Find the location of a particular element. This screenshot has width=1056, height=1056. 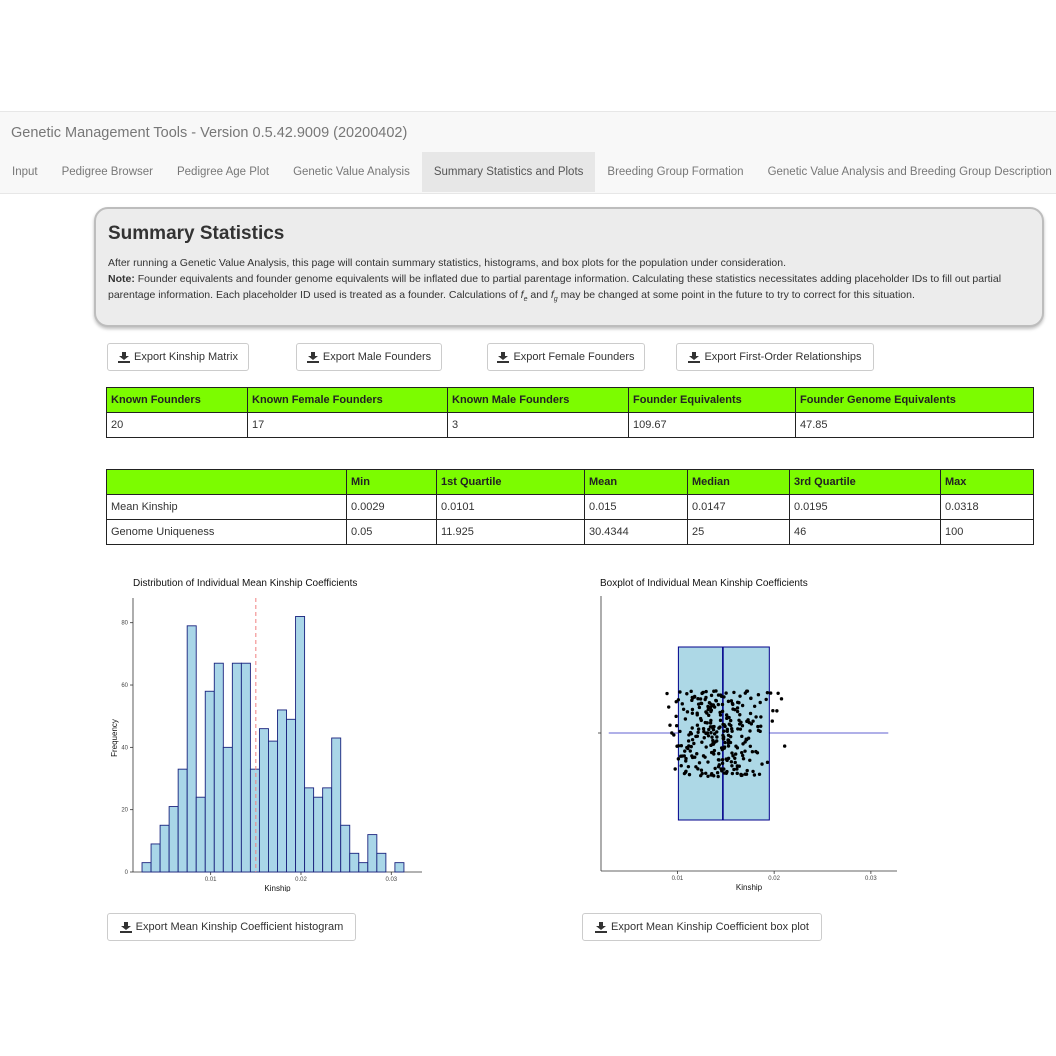

tab-pedigree-browser: Pedigree Browser is located at coordinates (107, 172).